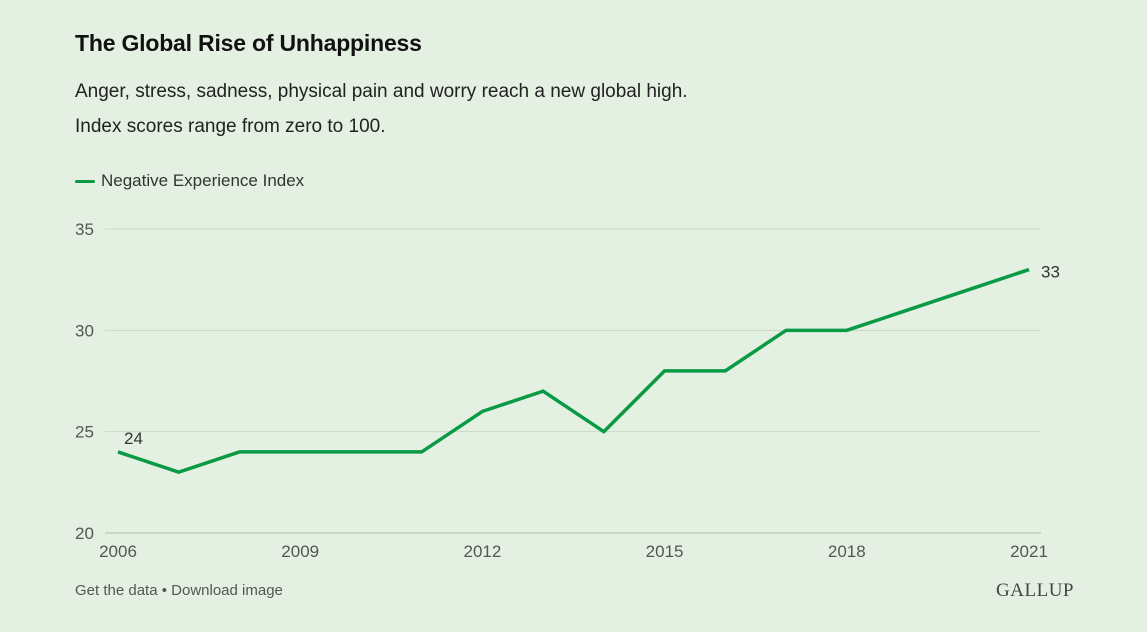 The image size is (1147, 632). I want to click on data-point-2020, so click(968, 290).